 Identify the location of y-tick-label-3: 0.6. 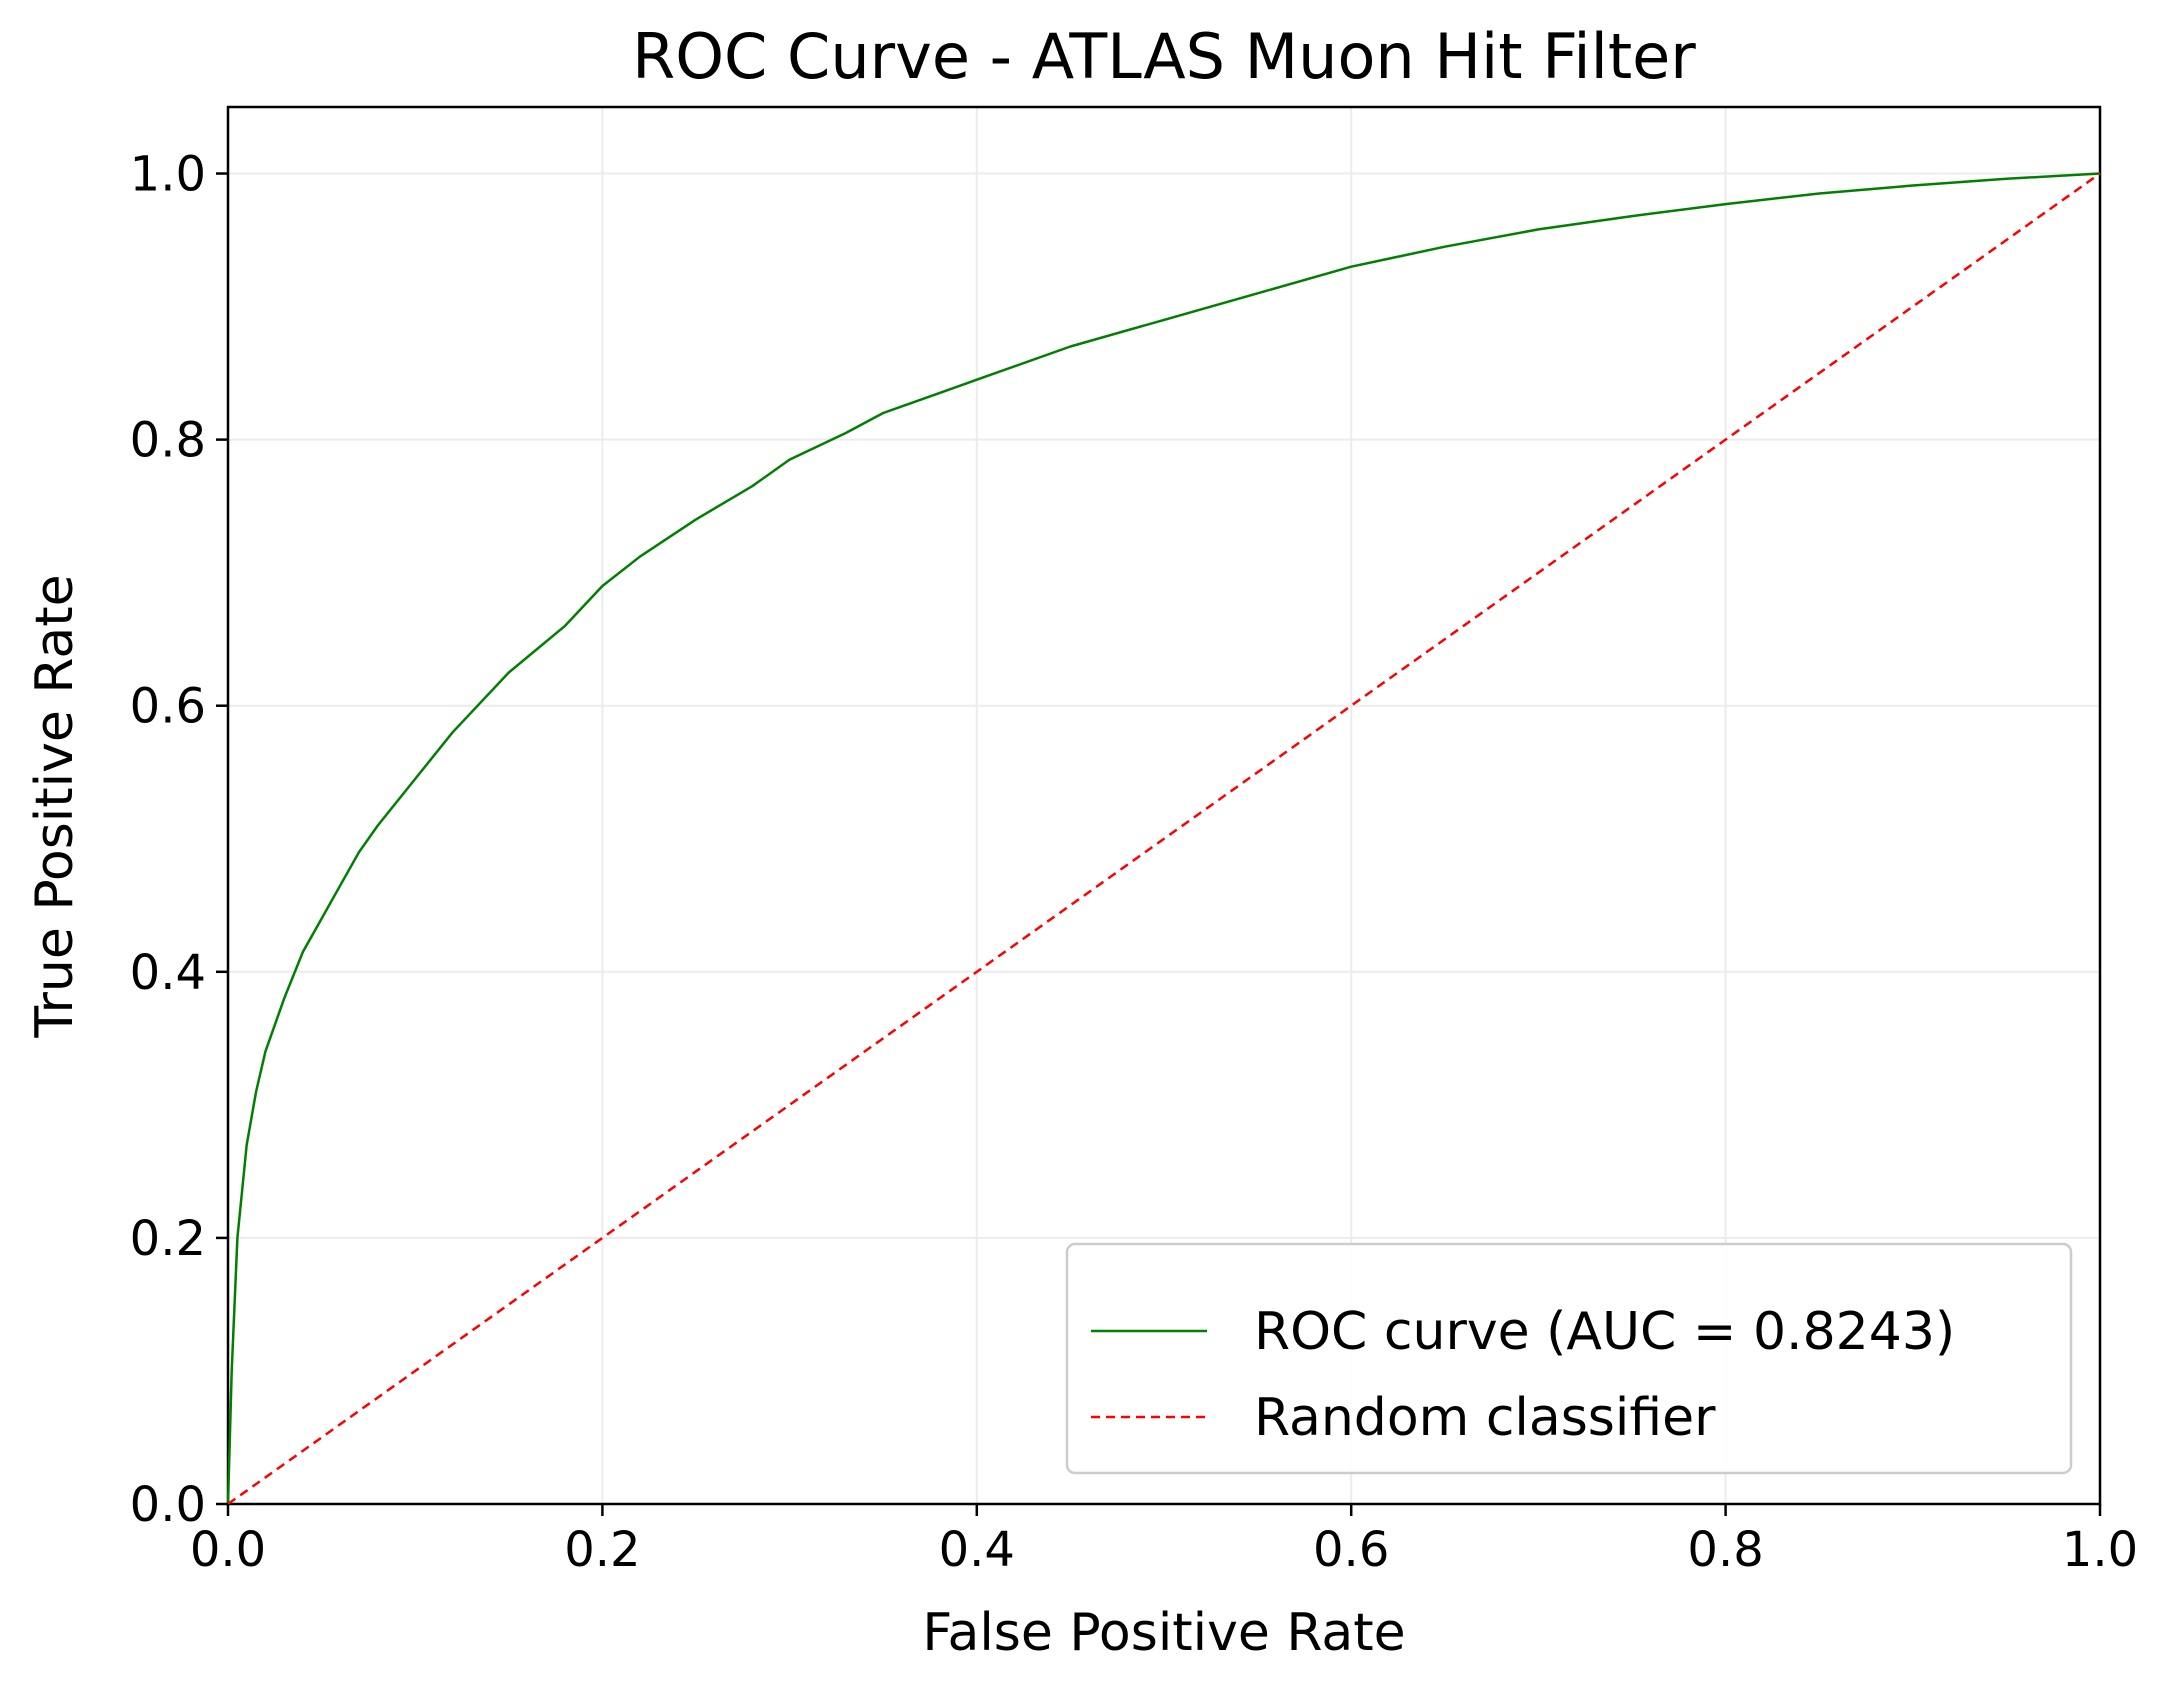
(168, 707).